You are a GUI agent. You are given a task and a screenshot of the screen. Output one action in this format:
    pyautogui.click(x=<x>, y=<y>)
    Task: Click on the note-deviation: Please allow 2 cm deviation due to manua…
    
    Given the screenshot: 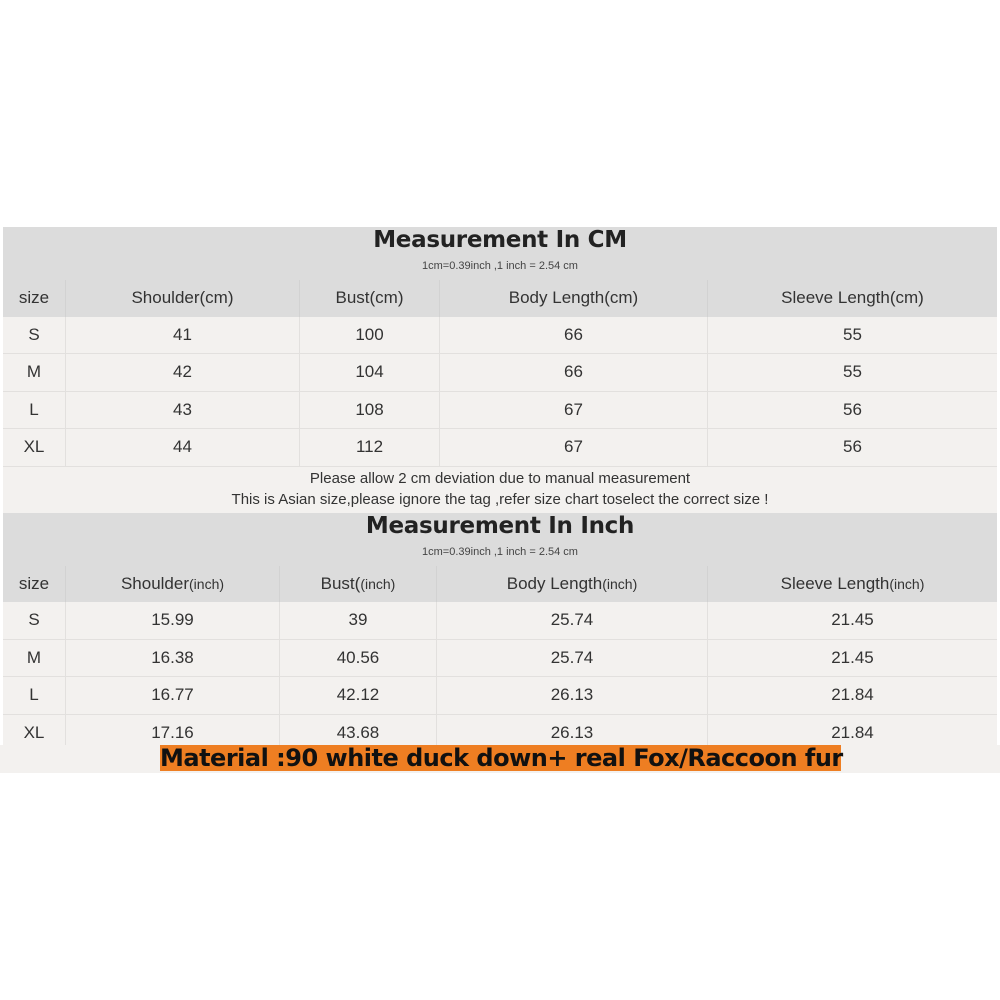 What is the action you would take?
    pyautogui.click(x=500, y=478)
    